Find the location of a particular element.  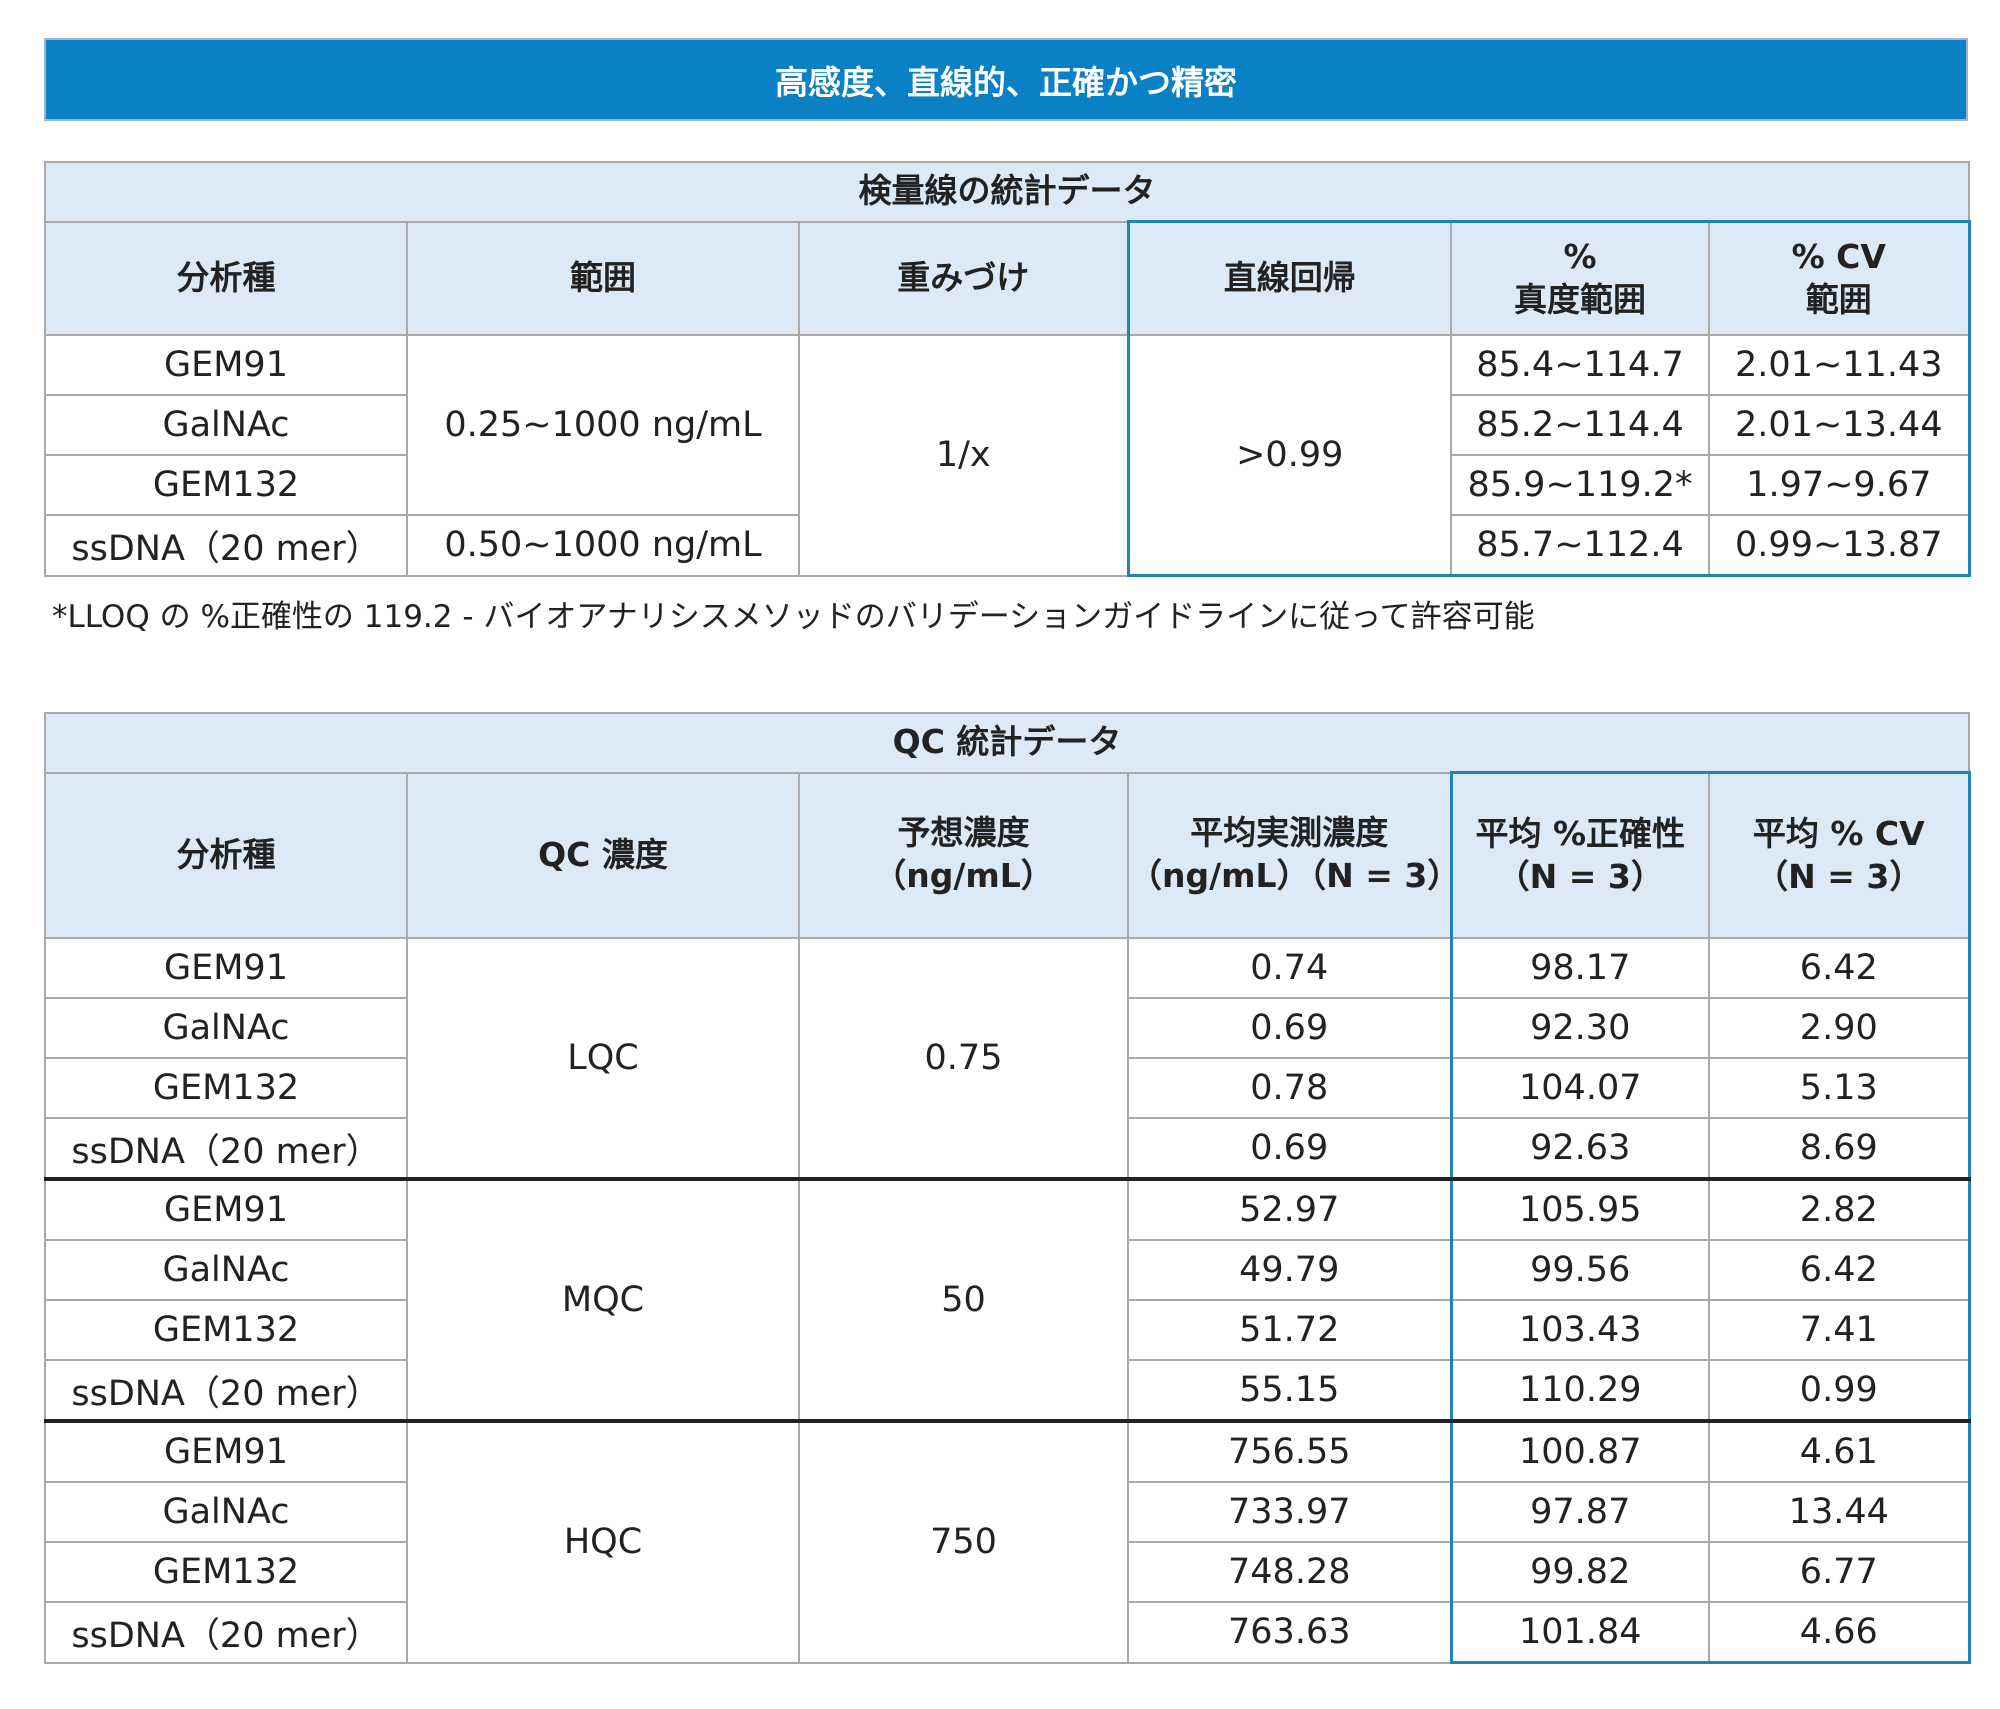

col-header-cv: 平均 % CV （N = 3） is located at coordinates (1839, 855).